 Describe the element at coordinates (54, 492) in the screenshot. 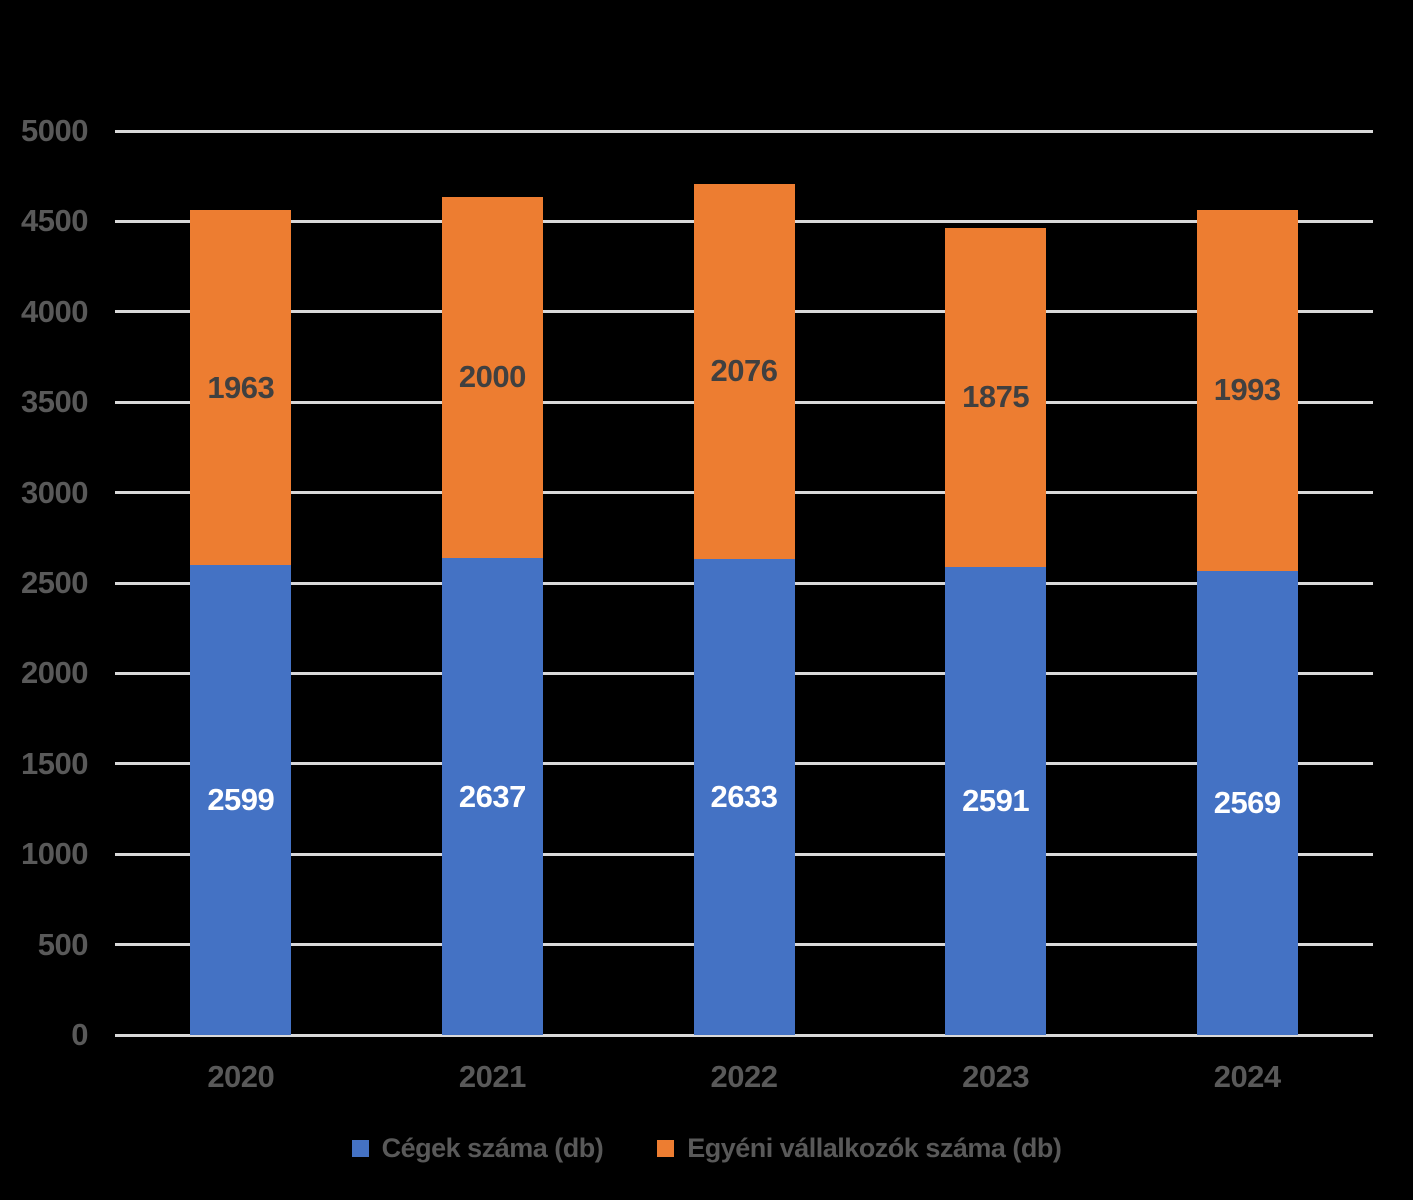

I see `y-axis-tick-label: 3000` at that location.